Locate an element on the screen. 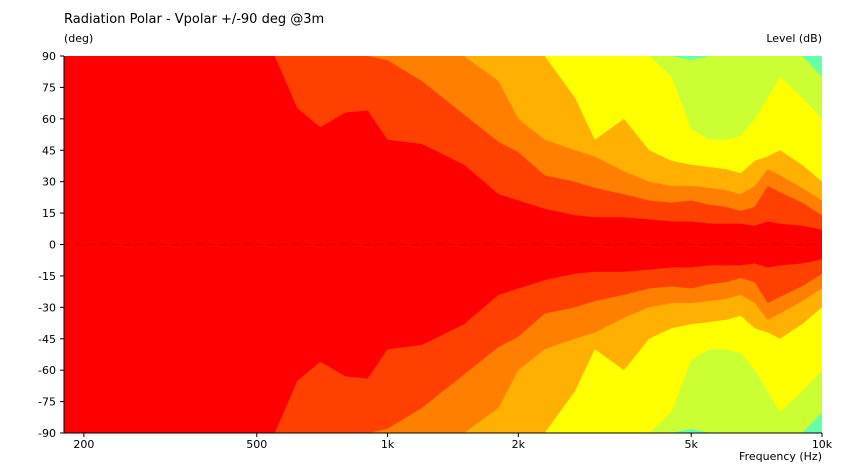 The height and width of the screenshot is (469, 848). y-tick-label: 30 is located at coordinates (49, 182).